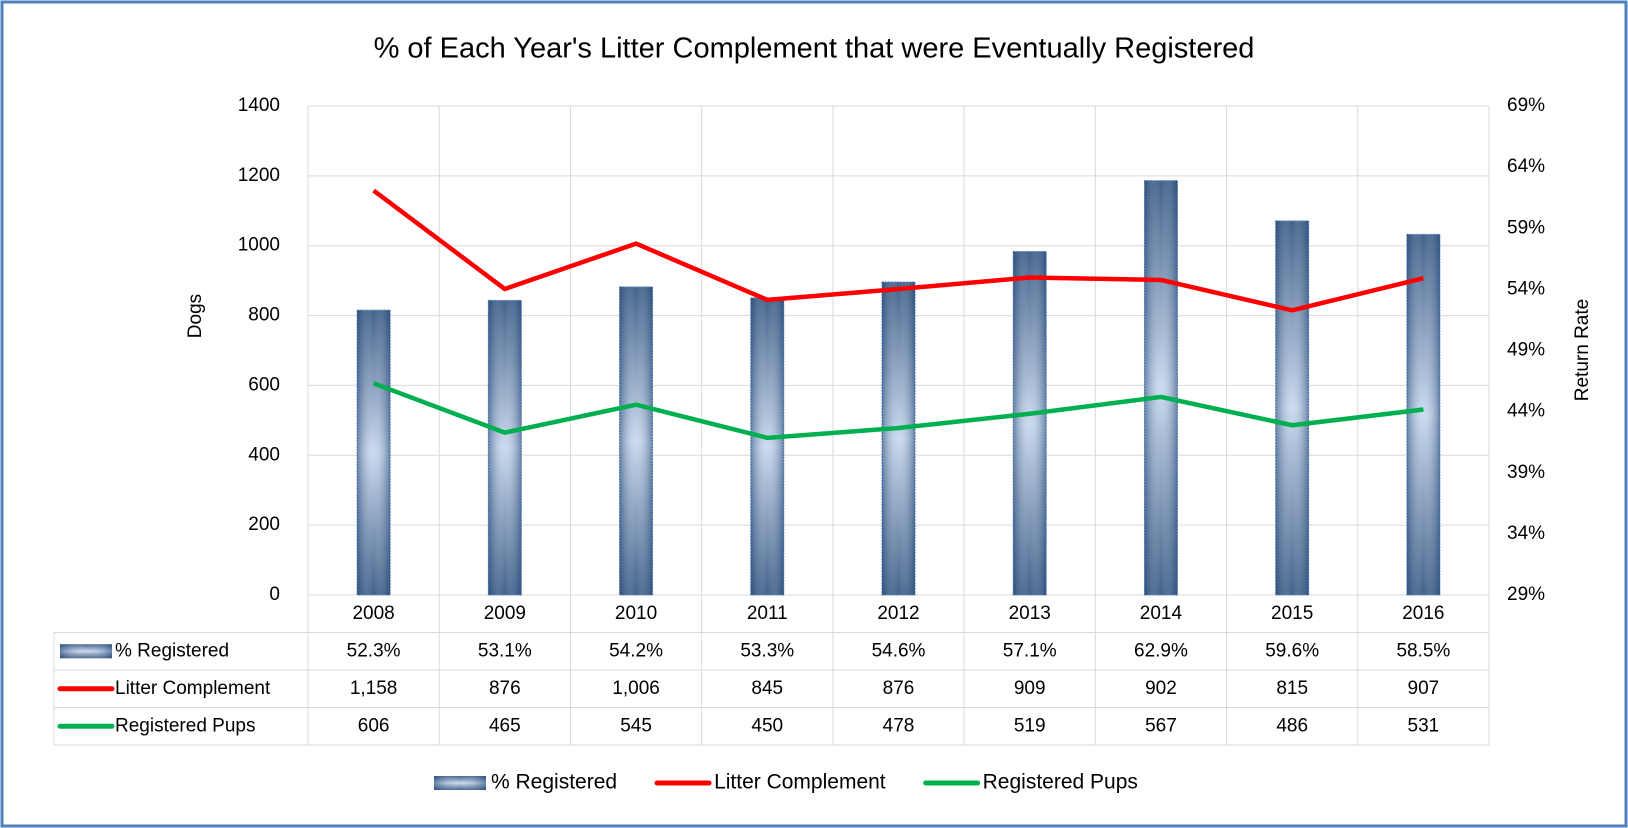  I want to click on x-tick-label: 2009, so click(505, 613).